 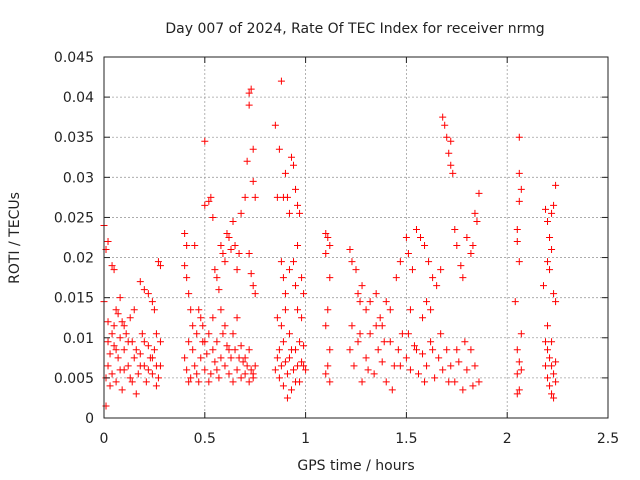 I want to click on y-tick-label: 0.025, so click(x=74, y=218).